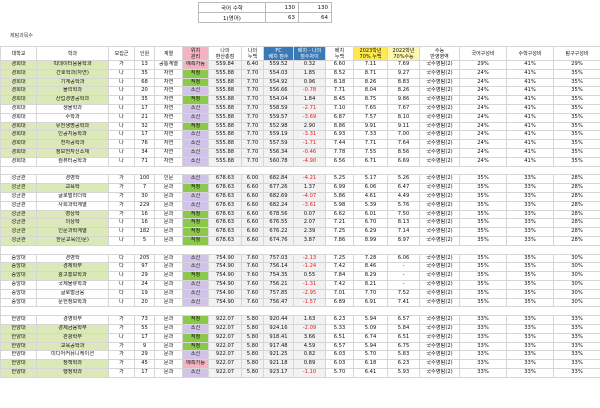 Image resolution: width=600 pixels, height=408 pixels. I want to click on diff-cell: -1.10, so click(309, 372).